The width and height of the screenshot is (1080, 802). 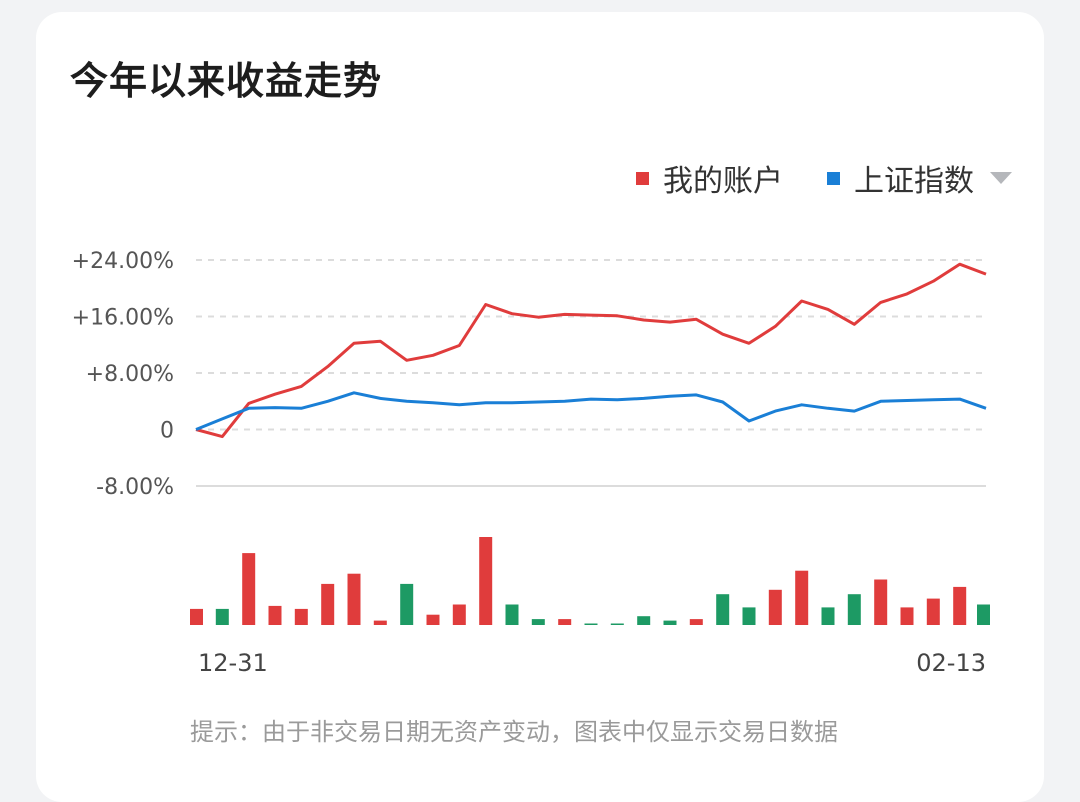 What do you see at coordinates (1001, 178) in the screenshot?
I see `triangle-down-icon` at bounding box center [1001, 178].